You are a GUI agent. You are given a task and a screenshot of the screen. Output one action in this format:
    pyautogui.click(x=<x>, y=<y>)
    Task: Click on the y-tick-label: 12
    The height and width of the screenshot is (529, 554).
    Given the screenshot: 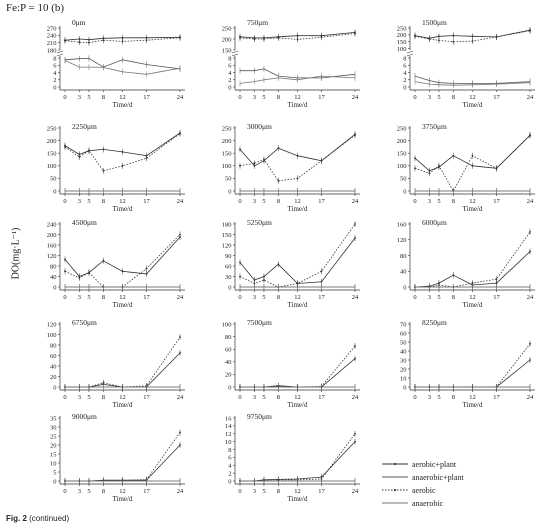 What is the action you would take?
    pyautogui.click(x=228, y=434)
    